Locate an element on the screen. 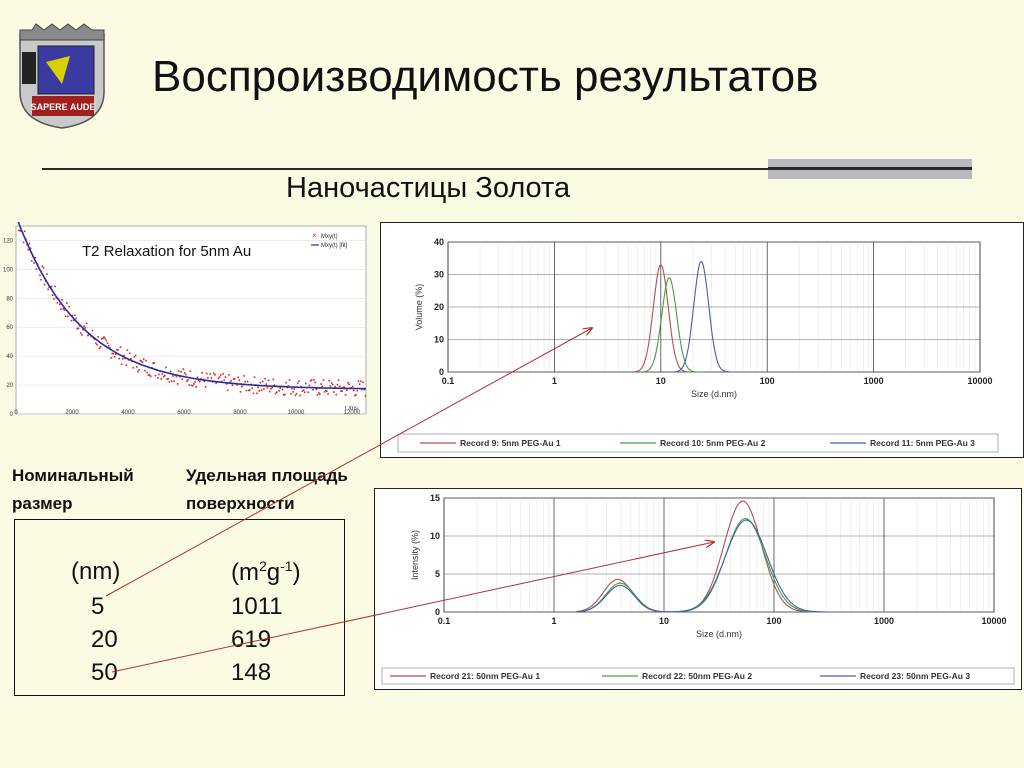 This screenshot has width=1024, height=768. table-row-size: 5 is located at coordinates (98, 606).